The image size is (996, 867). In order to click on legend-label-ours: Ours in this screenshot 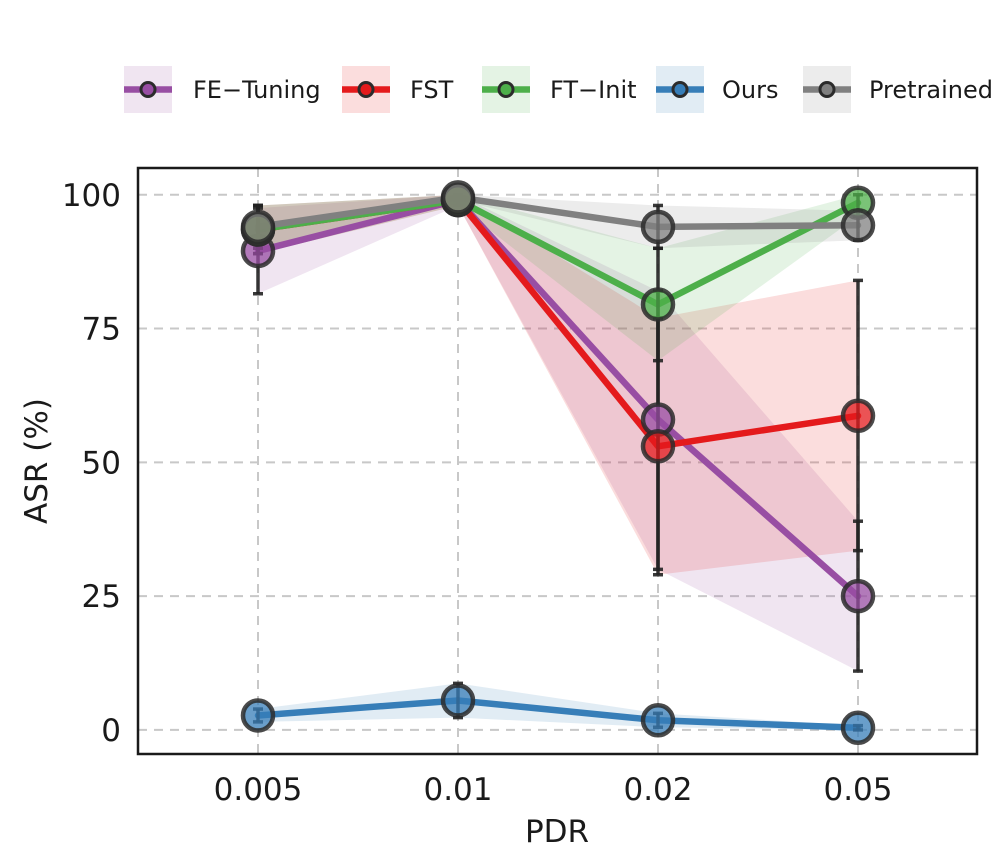, I will do `click(750, 90)`.